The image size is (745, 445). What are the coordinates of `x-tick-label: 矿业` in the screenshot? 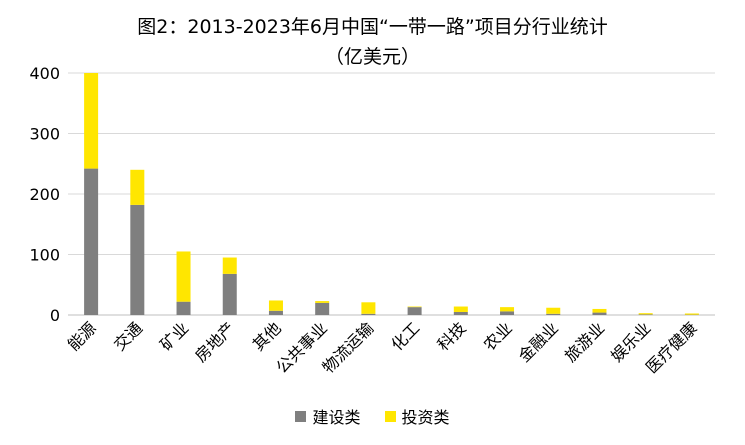 It's located at (174, 336).